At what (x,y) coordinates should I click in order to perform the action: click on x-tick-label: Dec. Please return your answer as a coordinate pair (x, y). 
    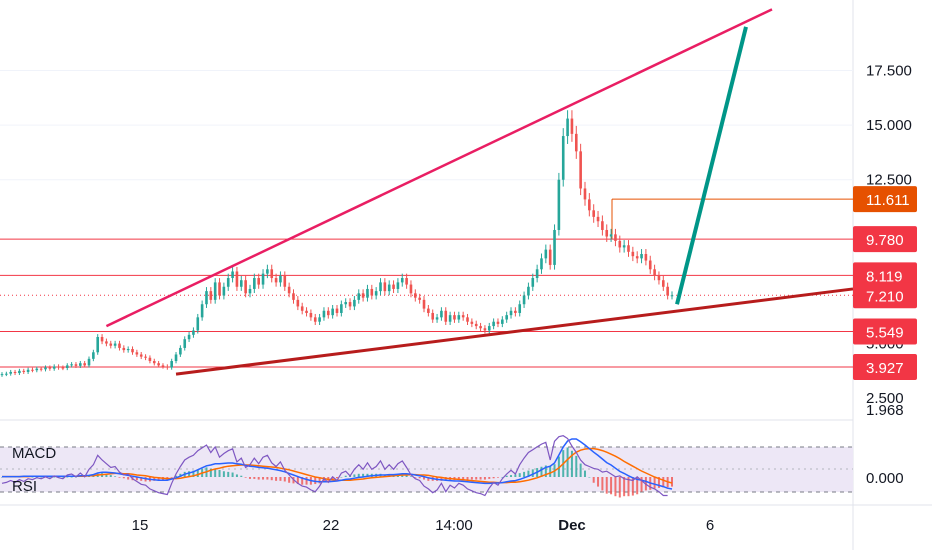
    Looking at the image, I should click on (572, 525).